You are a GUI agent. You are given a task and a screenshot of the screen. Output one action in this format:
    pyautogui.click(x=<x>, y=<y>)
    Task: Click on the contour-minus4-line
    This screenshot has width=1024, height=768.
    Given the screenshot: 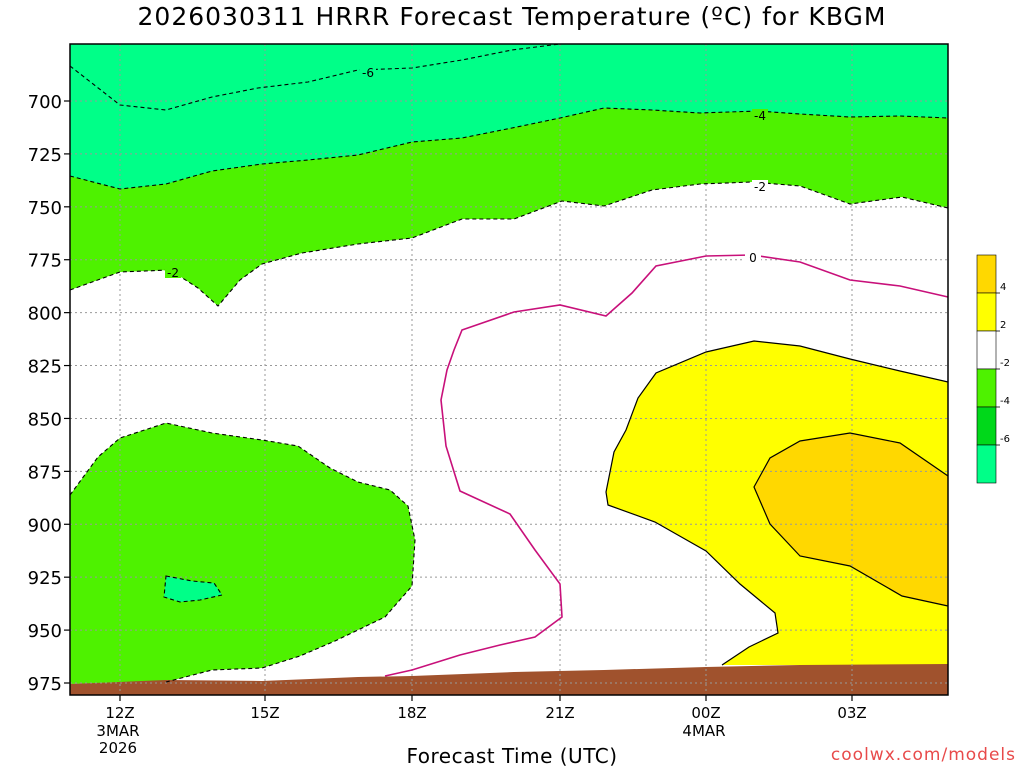 What is the action you would take?
    pyautogui.click(x=509, y=148)
    